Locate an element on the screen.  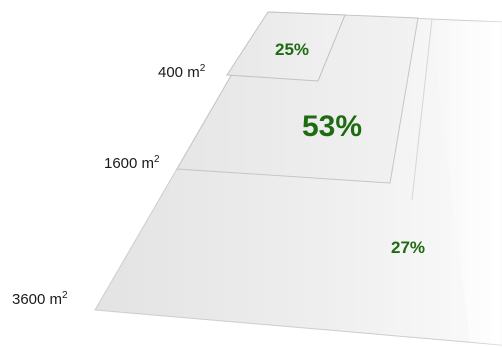
area-exponent-1600: 2 is located at coordinates (157, 159).